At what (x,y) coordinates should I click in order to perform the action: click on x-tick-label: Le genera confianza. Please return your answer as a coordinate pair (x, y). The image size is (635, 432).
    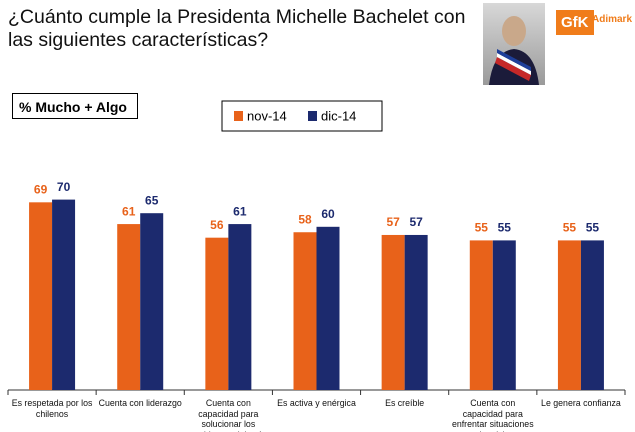
    Looking at the image, I should click on (581, 403).